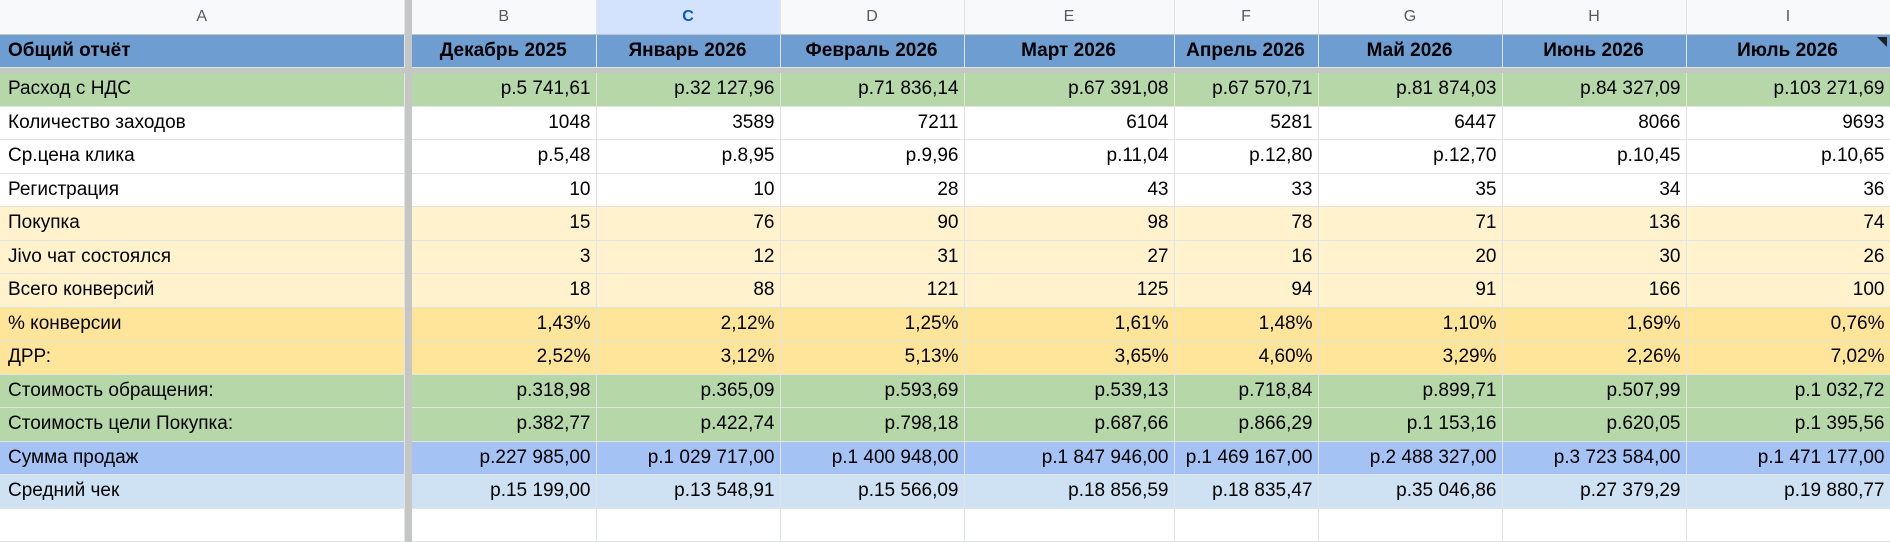 Image resolution: width=1890 pixels, height=542 pixels. What do you see at coordinates (1594, 17) in the screenshot?
I see `column-header-H: H` at bounding box center [1594, 17].